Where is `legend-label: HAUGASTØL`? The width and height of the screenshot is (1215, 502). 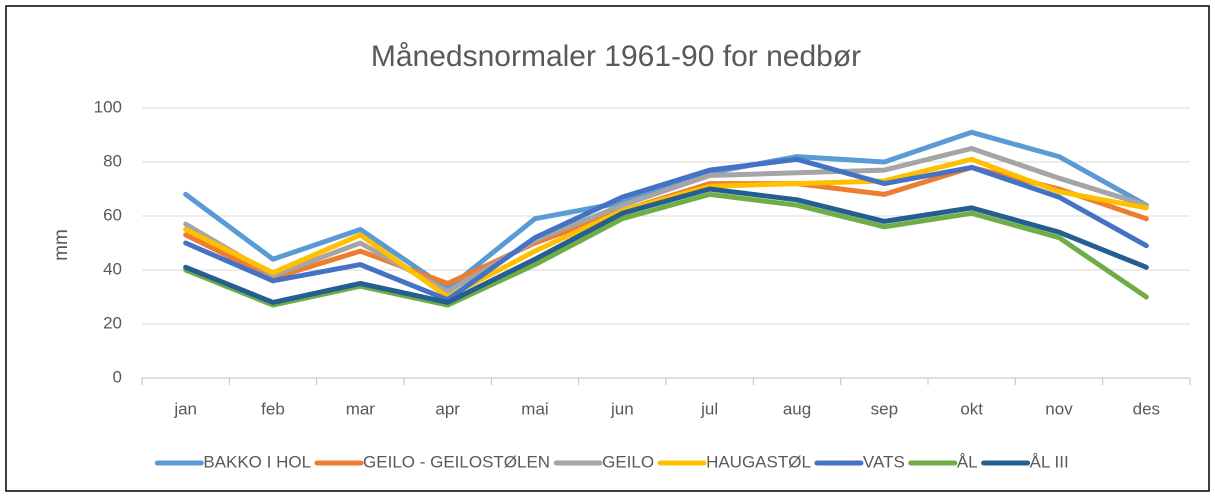
legend-label: HAUGASTØL is located at coordinates (758, 461).